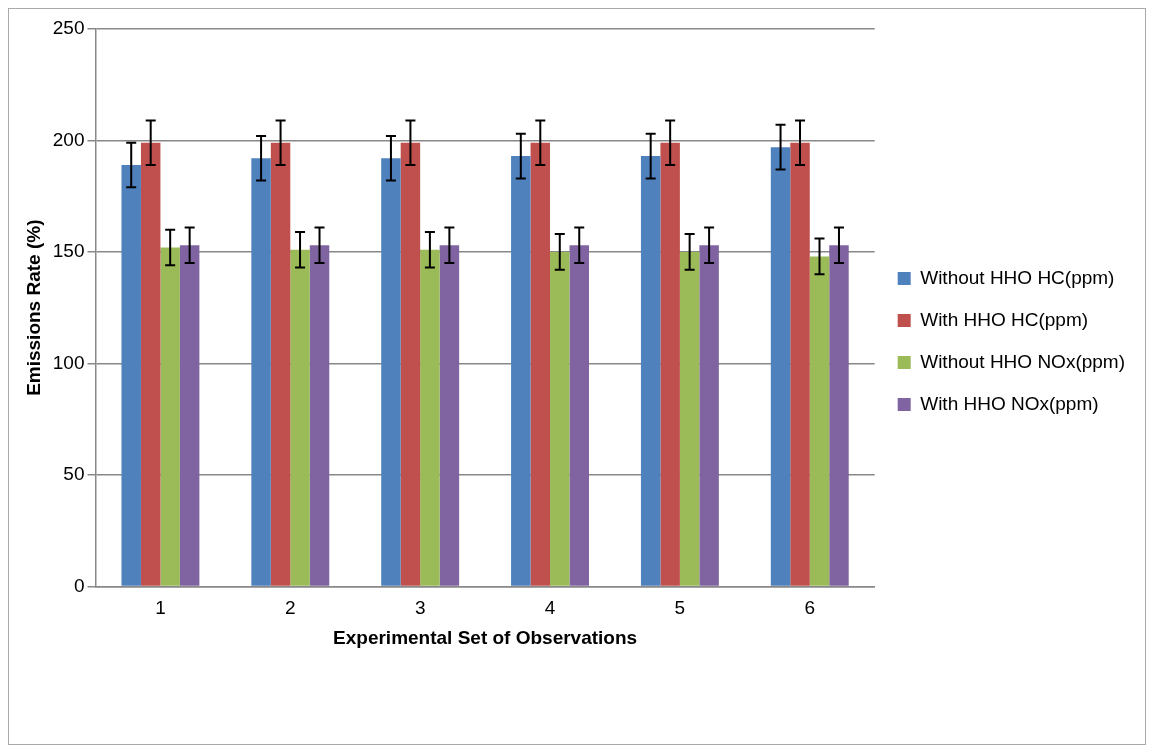 Image resolution: width=1154 pixels, height=753 pixels. Describe the element at coordinates (680, 608) in the screenshot. I see `x-tick-label: 5` at that location.